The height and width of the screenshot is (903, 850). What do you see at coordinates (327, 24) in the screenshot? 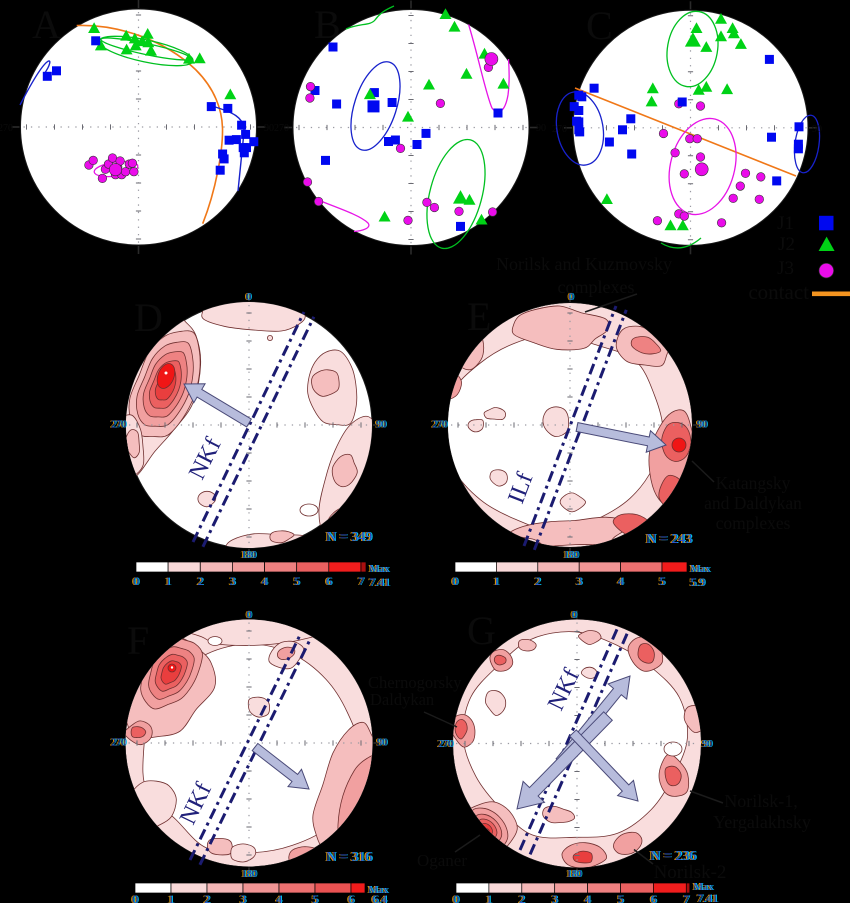
I see `svg-text: B` at bounding box center [327, 24].